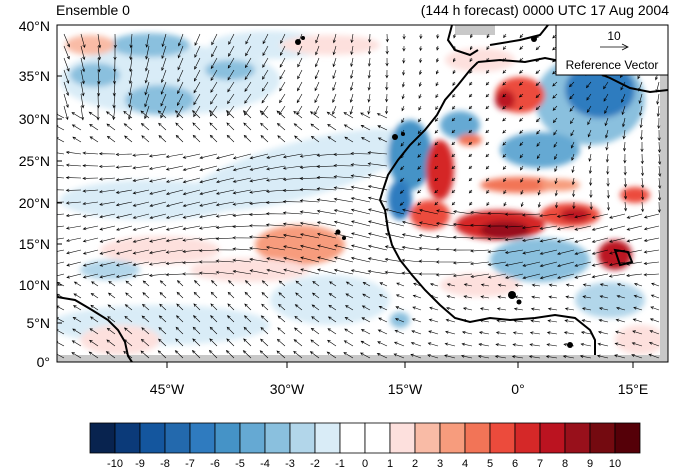 The width and height of the screenshot is (673, 471). Describe the element at coordinates (190, 464) in the screenshot. I see `colorbar-label: -7` at that location.